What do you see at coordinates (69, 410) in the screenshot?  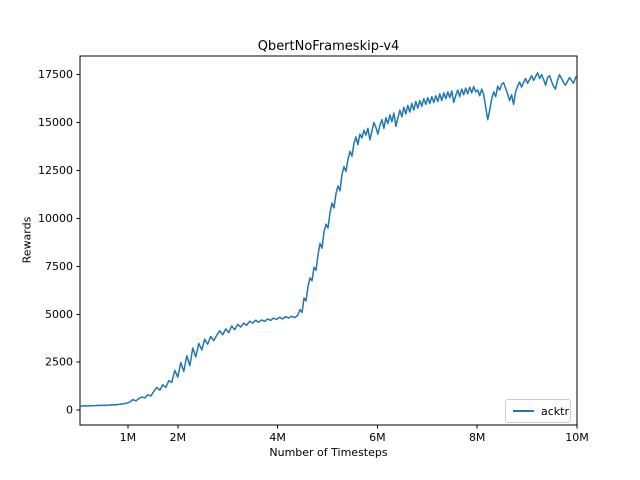 I see `y-tick-label: 0` at bounding box center [69, 410].